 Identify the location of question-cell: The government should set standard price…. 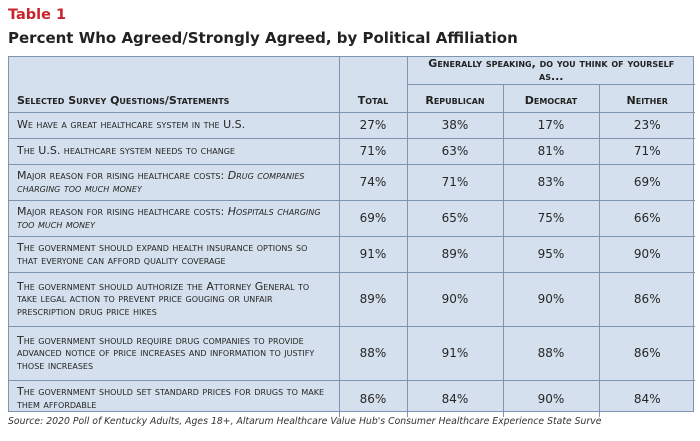
(174, 398).